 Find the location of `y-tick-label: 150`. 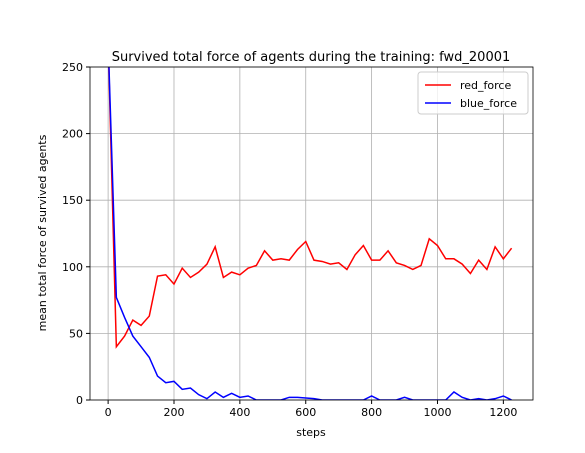

y-tick-label: 150 is located at coordinates (72, 200).